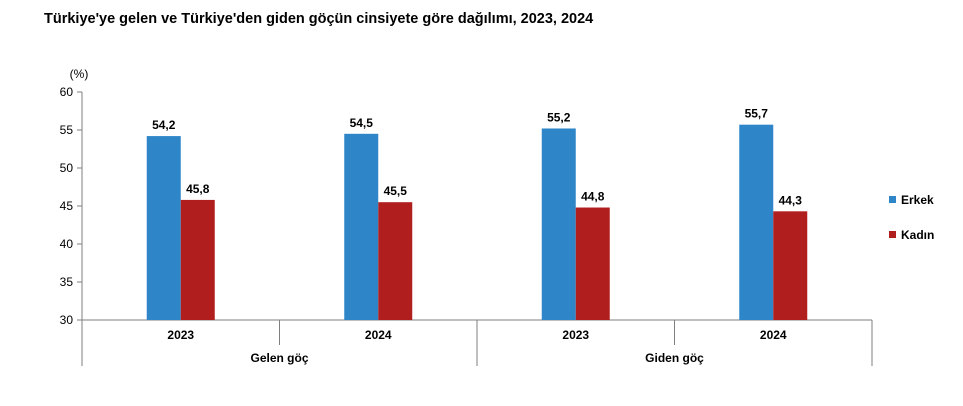 Image resolution: width=963 pixels, height=406 pixels. I want to click on data-label: 54,5, so click(362, 123).